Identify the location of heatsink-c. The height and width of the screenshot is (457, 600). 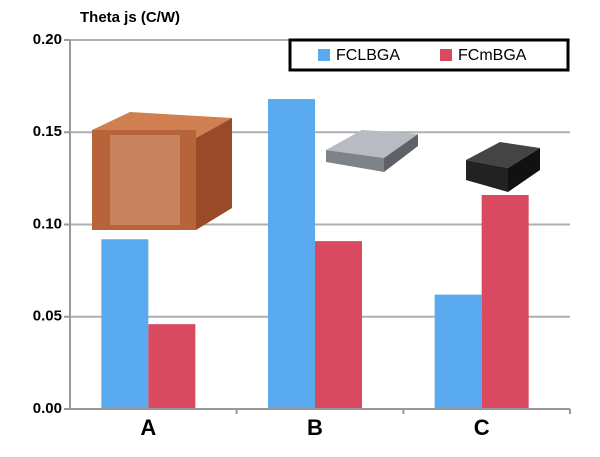
(503, 167).